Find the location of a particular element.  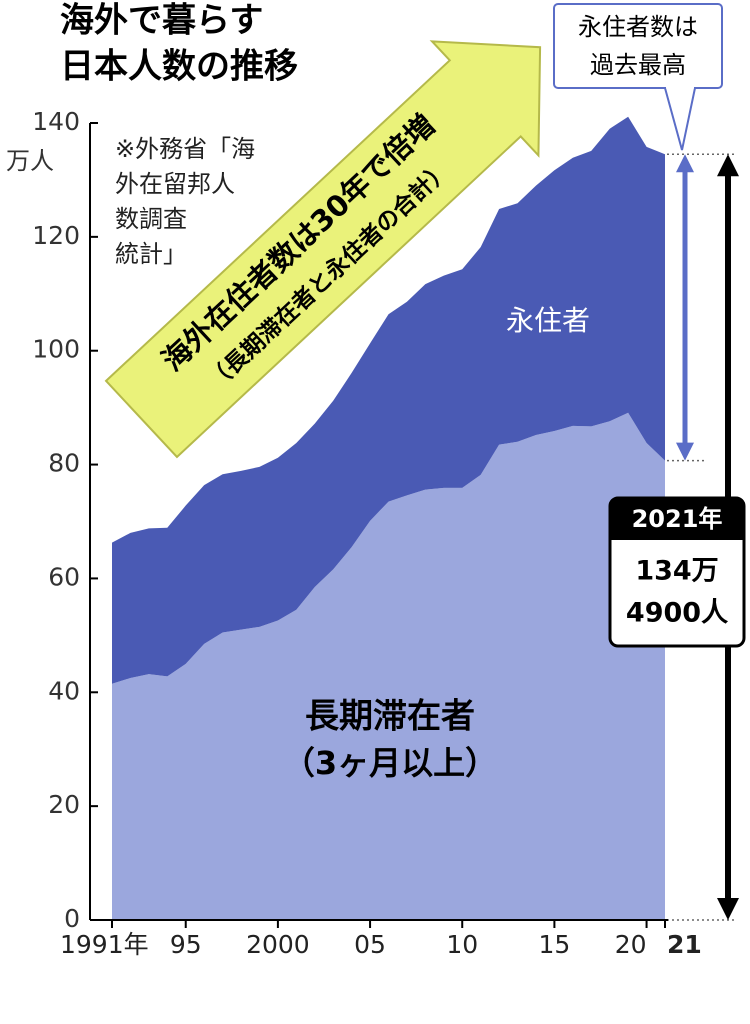

source-line: ※外務省「海 is located at coordinates (185, 149).